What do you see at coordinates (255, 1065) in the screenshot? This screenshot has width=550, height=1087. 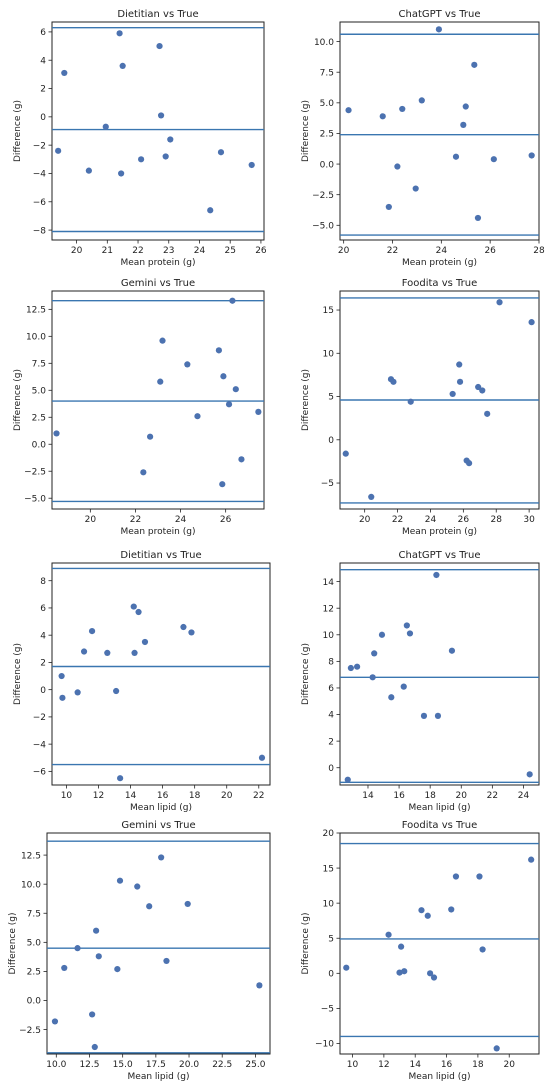 I see `x-tick-label: 25.0` at bounding box center [255, 1065].